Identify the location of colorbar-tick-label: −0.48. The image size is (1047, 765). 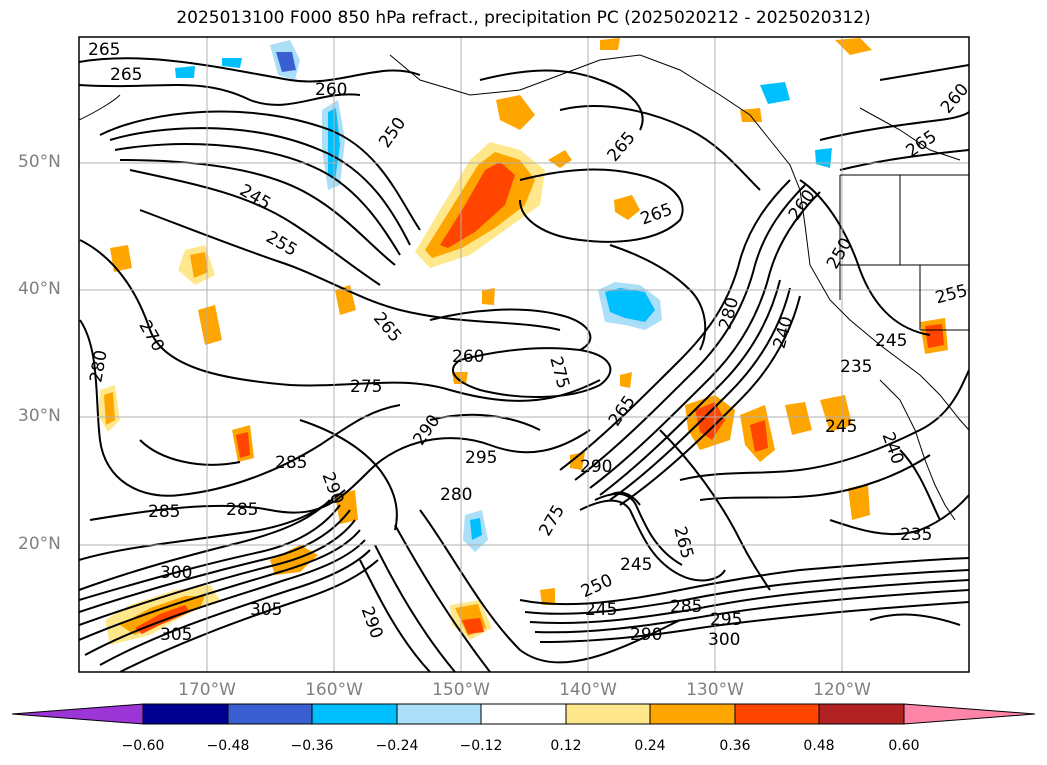
(228, 746).